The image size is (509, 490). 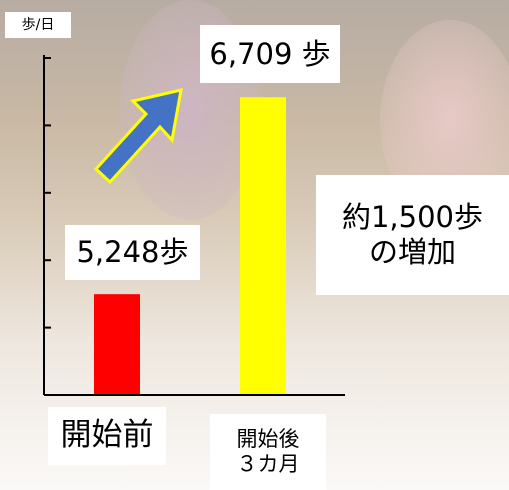 What do you see at coordinates (412, 235) in the screenshot?
I see `annotation: 約1,500歩 の増加` at bounding box center [412, 235].